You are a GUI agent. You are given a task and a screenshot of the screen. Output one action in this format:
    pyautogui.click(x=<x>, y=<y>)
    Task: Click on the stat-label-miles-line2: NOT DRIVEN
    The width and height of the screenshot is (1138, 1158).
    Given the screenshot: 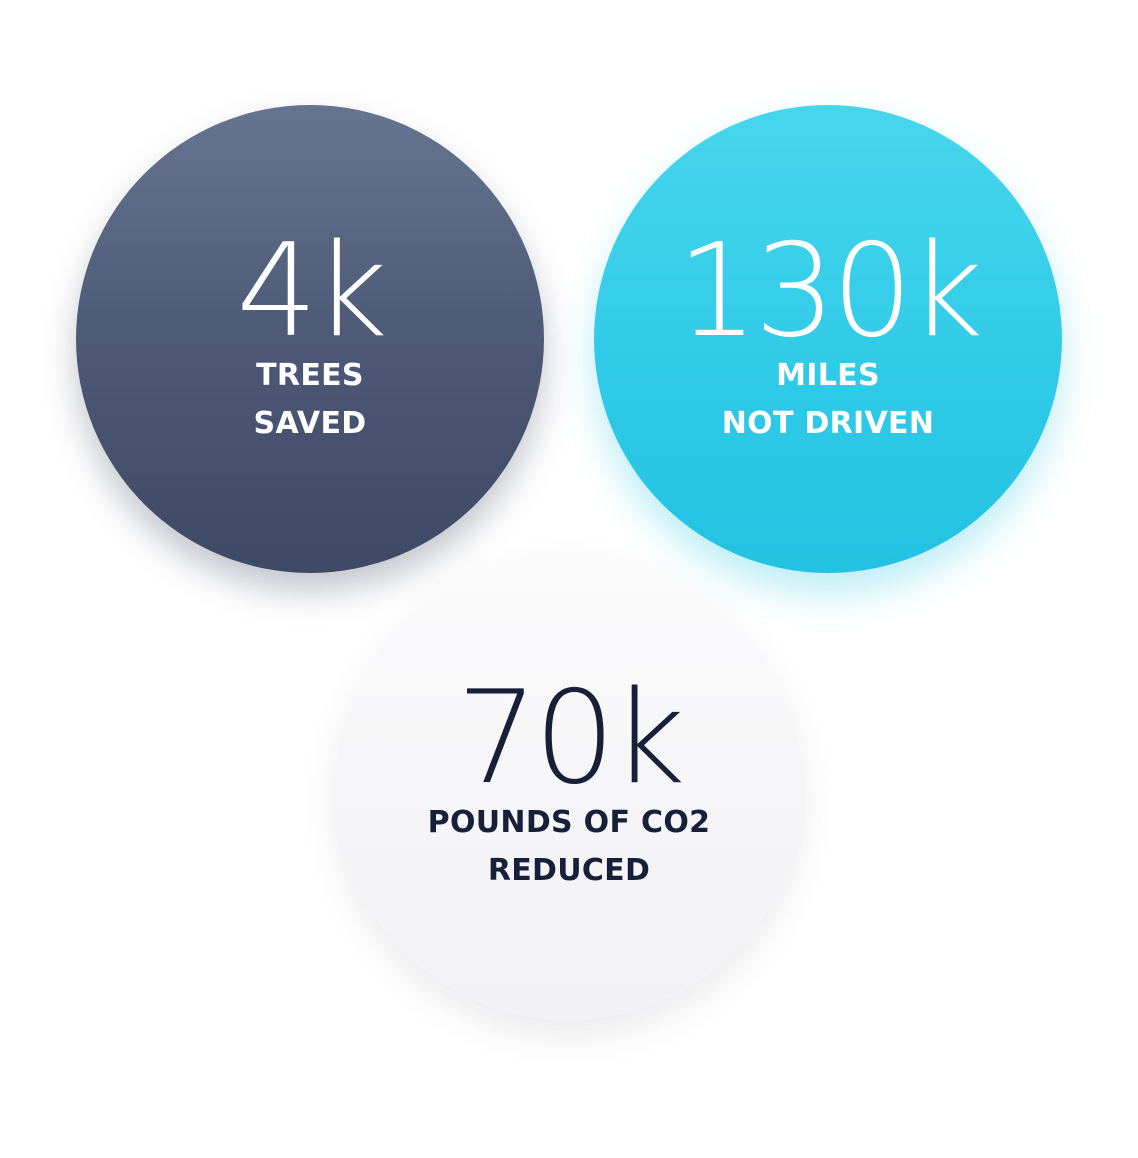 What is the action you would take?
    pyautogui.click(x=828, y=423)
    